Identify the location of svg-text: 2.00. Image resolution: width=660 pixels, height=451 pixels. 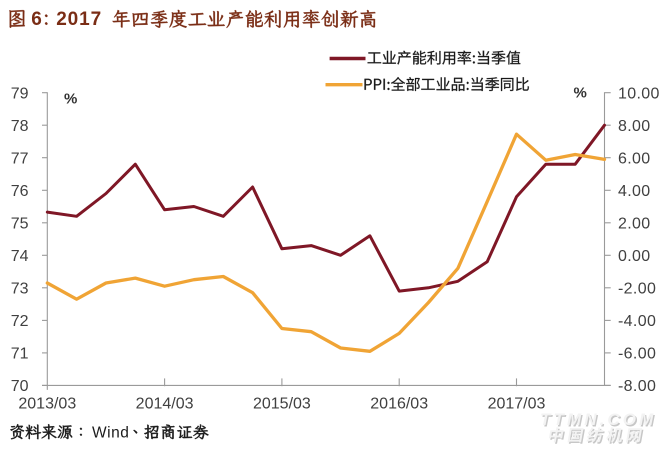
(634, 224).